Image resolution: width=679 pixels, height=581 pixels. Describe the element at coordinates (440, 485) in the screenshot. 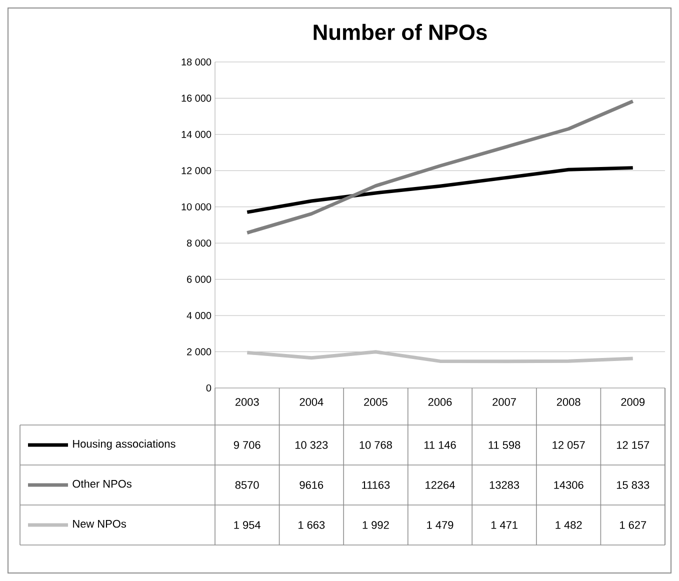

I see `data-label: 12264` at that location.